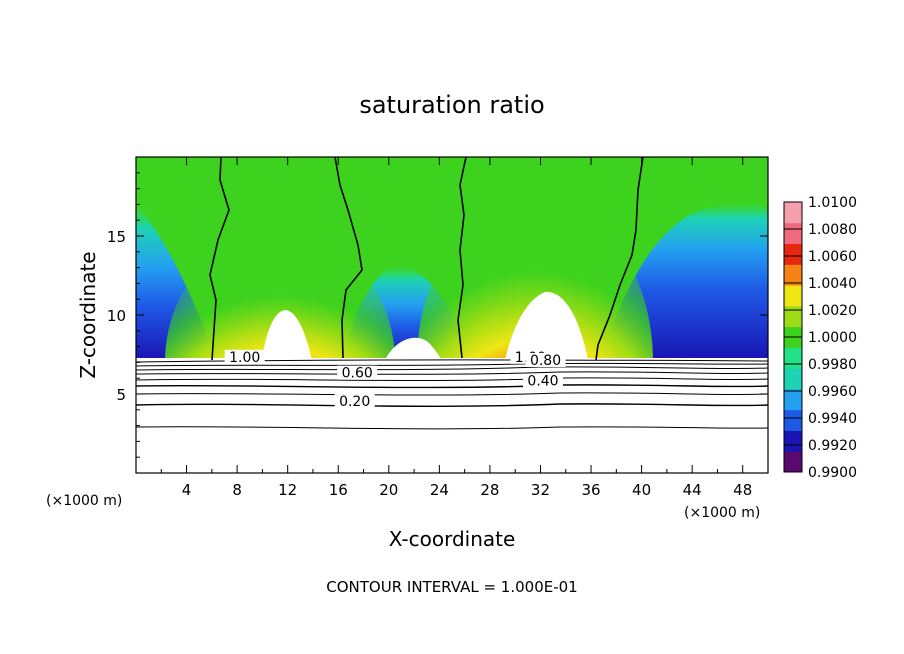 This screenshot has width=904, height=654. I want to click on x-tick-label: 44, so click(692, 490).